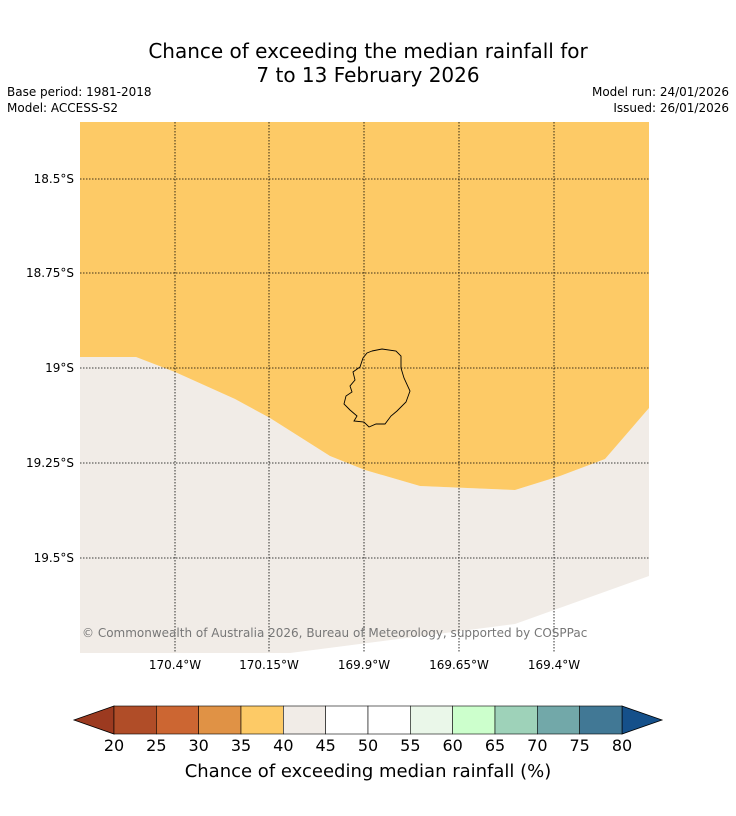  I want to click on meta-left: Base period: 1981-2018 Model: ACCESS-S2, so click(79, 100).